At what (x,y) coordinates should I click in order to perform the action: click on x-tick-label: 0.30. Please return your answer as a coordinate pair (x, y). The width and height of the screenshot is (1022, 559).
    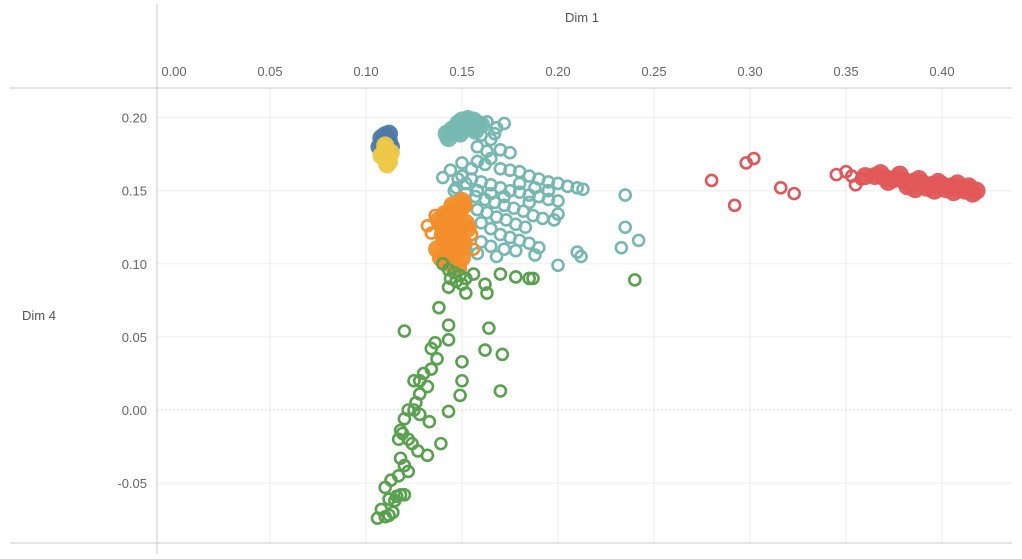
    Looking at the image, I should click on (749, 71).